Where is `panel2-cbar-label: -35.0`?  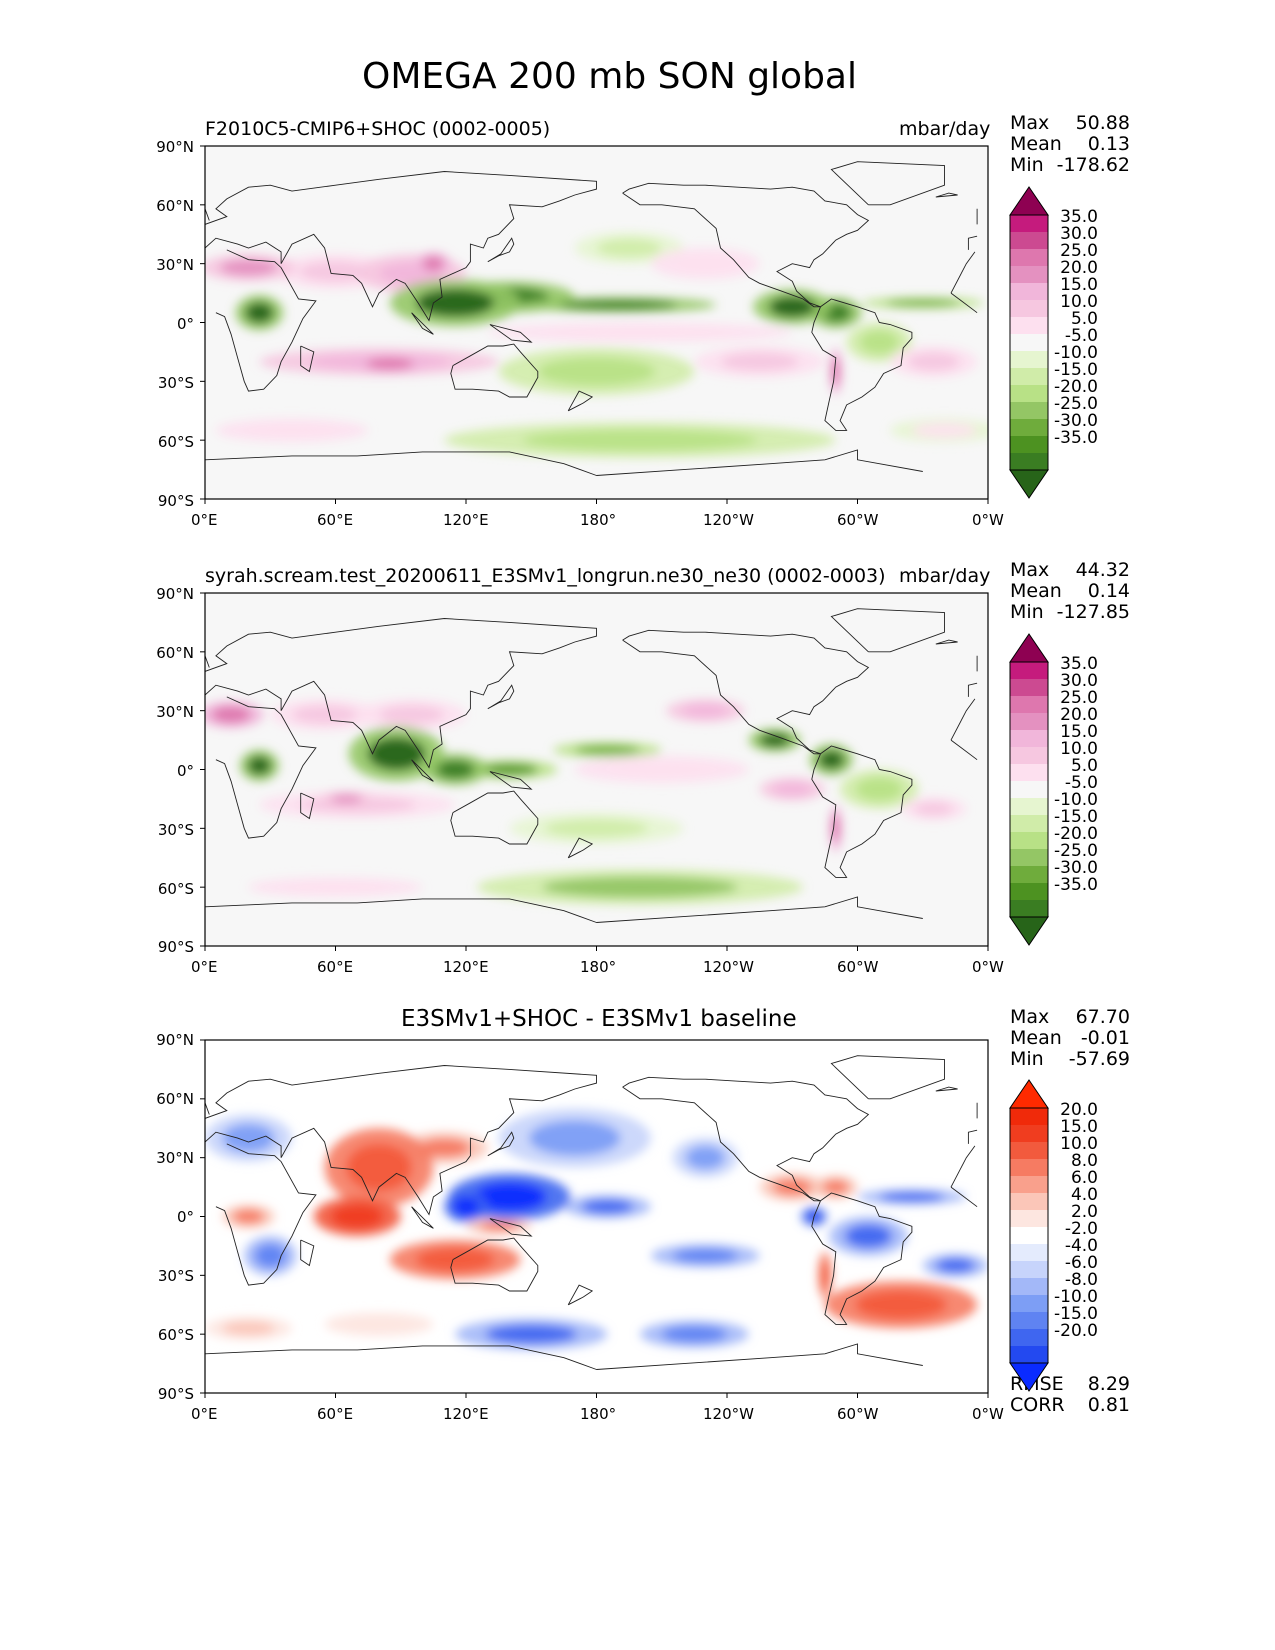
panel2-cbar-label: -35.0 is located at coordinates (1076, 885).